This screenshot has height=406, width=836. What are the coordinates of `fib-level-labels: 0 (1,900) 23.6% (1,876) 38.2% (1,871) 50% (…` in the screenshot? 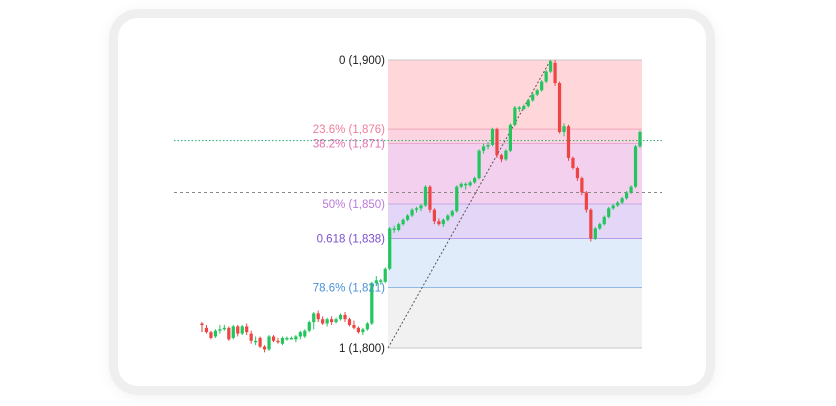 It's located at (349, 205).